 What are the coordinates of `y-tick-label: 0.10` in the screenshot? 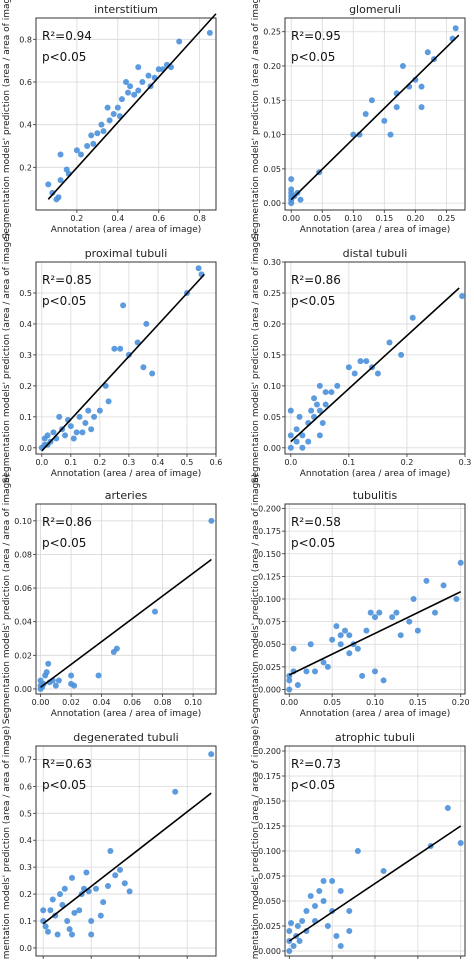 It's located at (272, 386).